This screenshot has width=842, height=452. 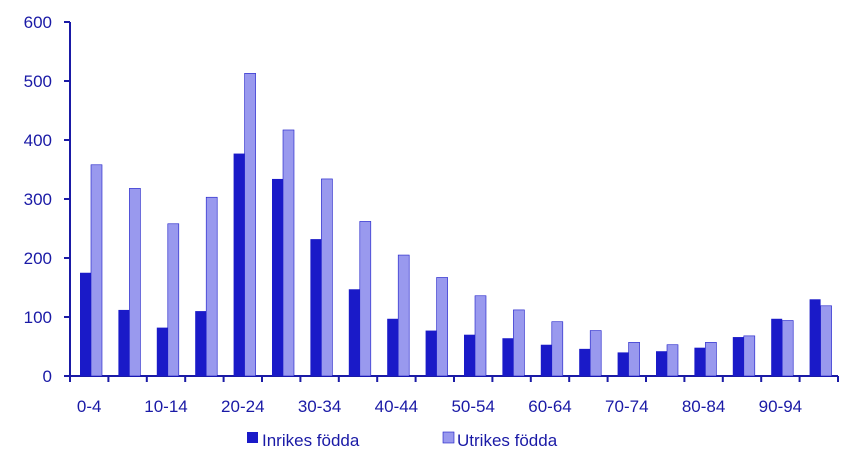 What do you see at coordinates (47, 376) in the screenshot?
I see `y-tick-label: 0` at bounding box center [47, 376].